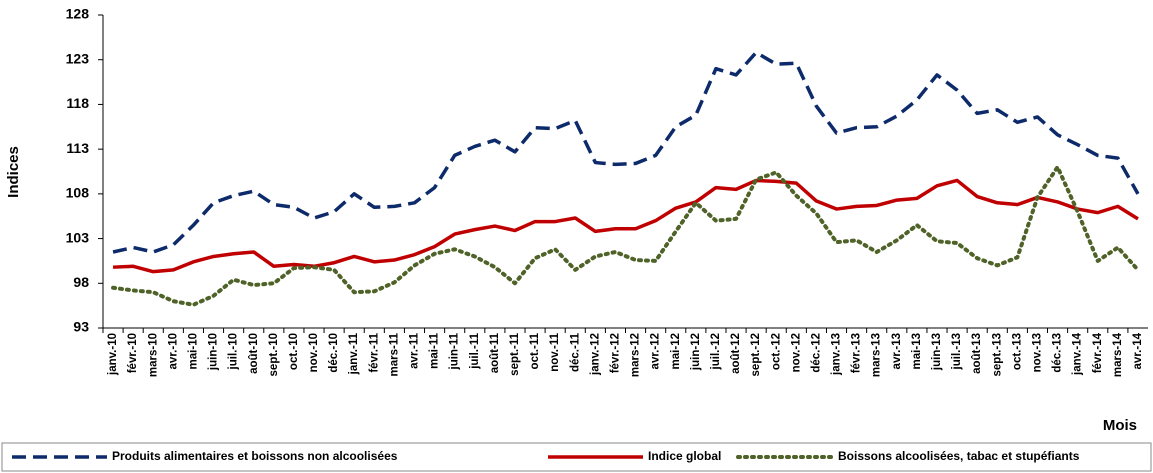 This screenshot has width=1153, height=473. I want to click on legend-box, so click(576, 457).